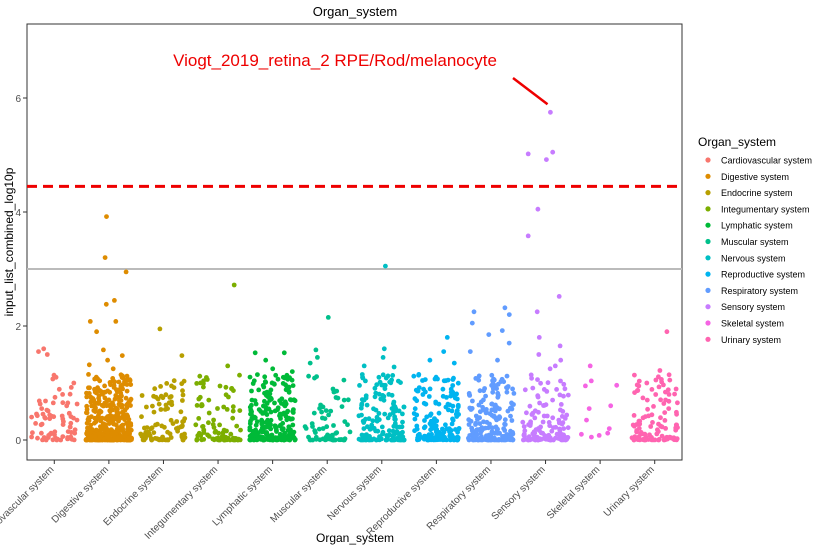 The height and width of the screenshot is (550, 820). I want to click on series-integumentary-system, so click(218, 362).